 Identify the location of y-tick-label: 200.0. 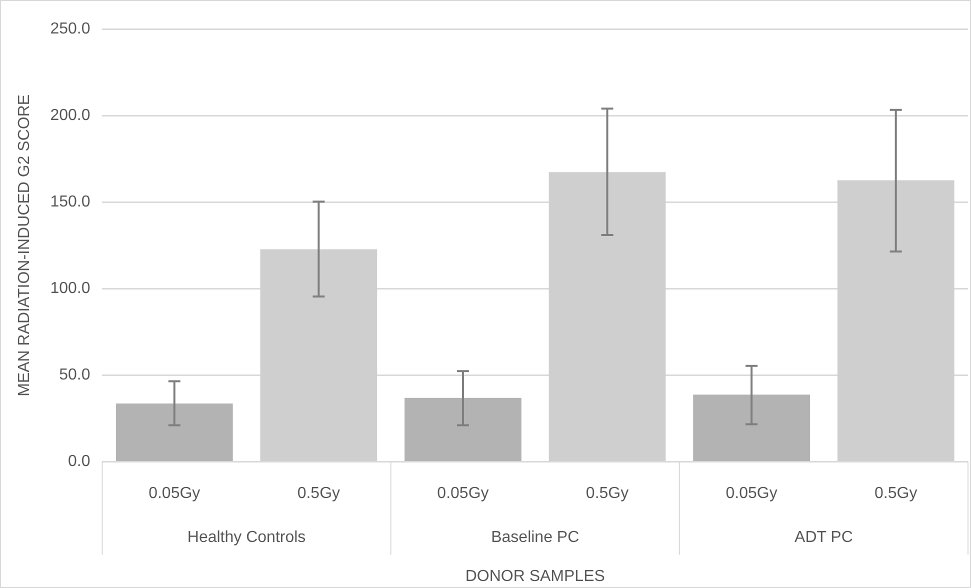
(70, 115).